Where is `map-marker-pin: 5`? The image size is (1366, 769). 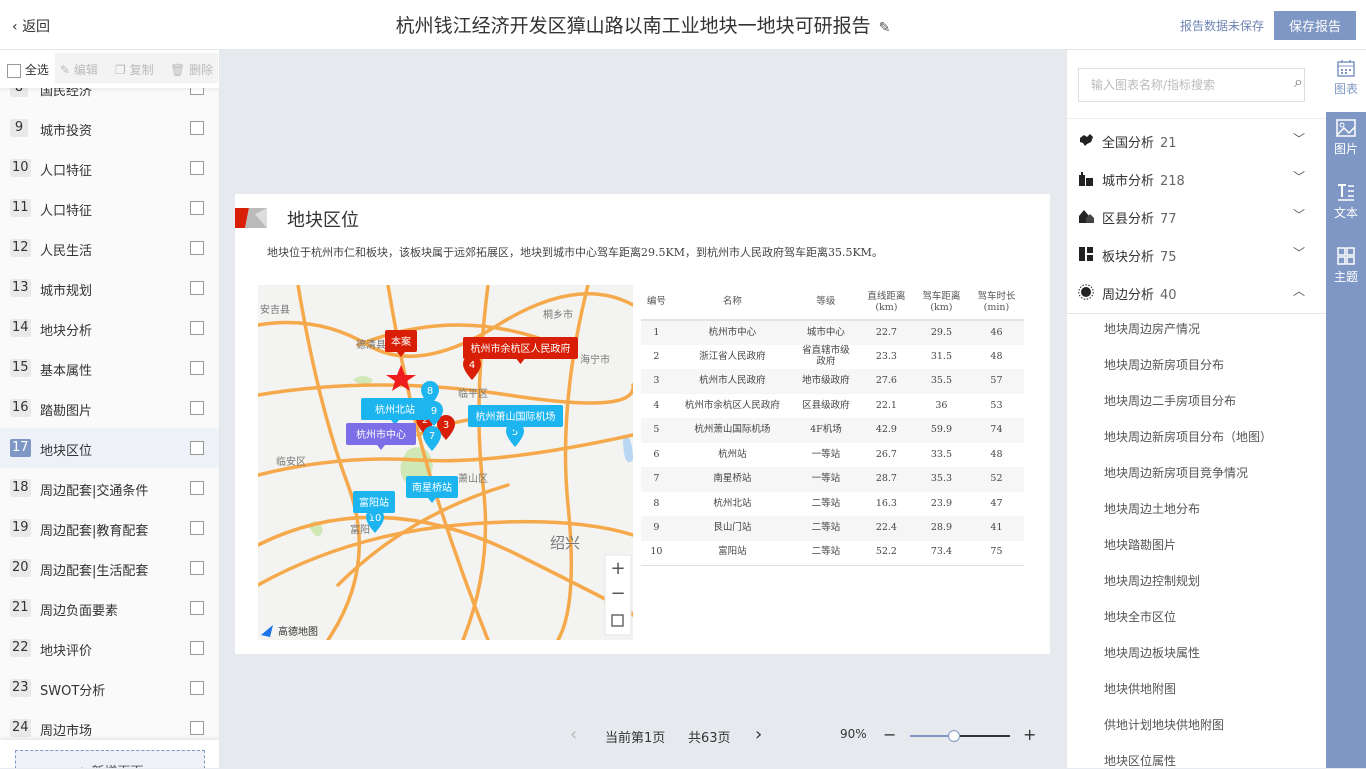
map-marker-pin: 5 is located at coordinates (515, 434).